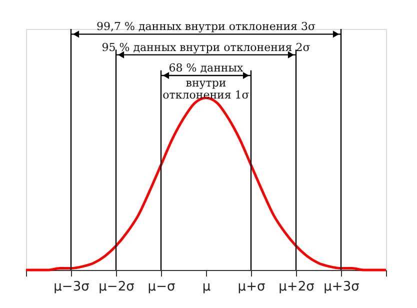  What do you see at coordinates (252, 287) in the screenshot?
I see `x-tick-label: μ+σ` at bounding box center [252, 287].